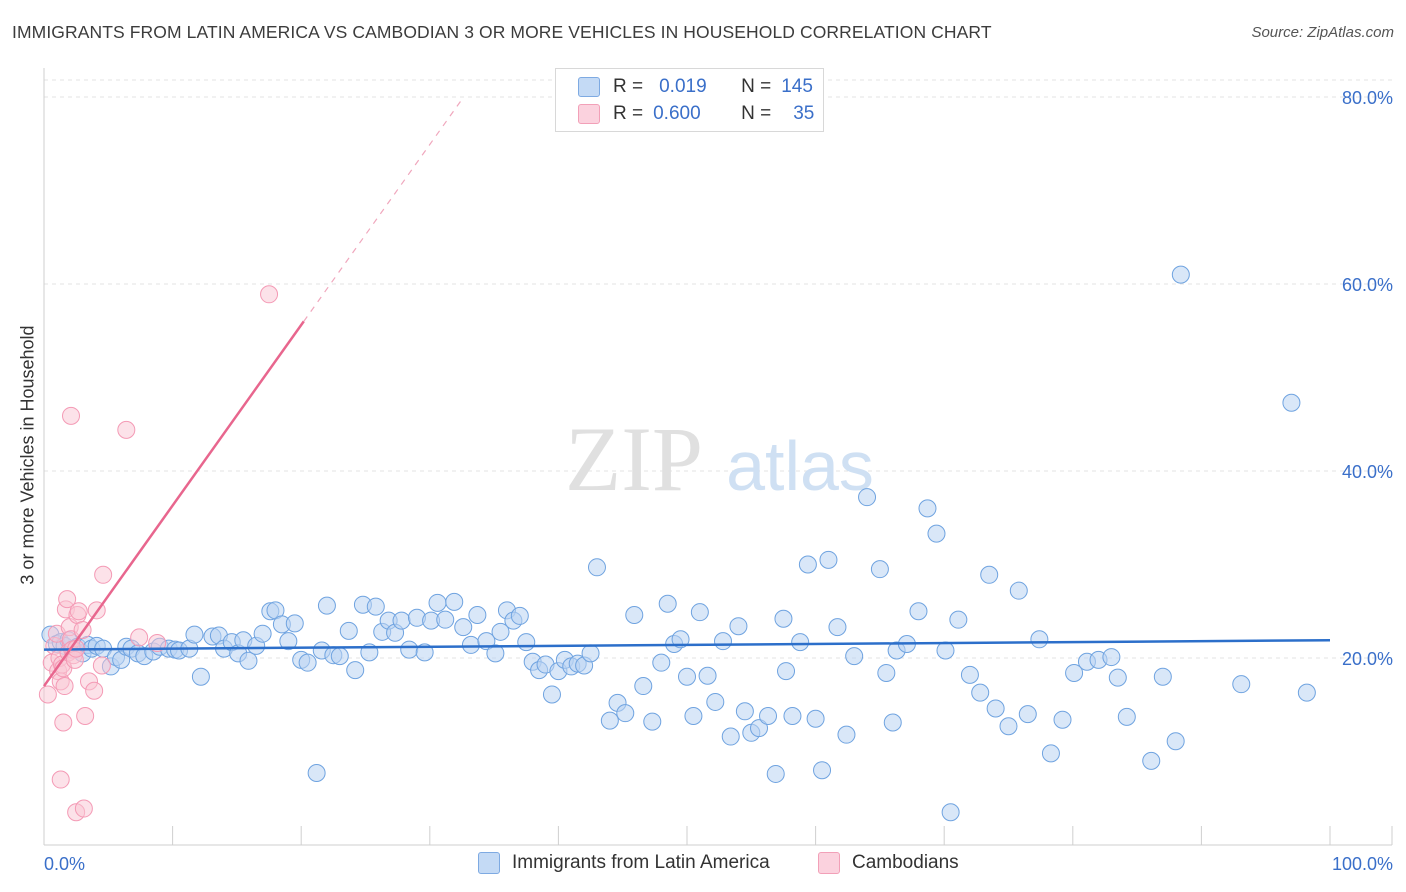 This screenshot has height=892, width=1406. I want to click on series-cambodians, so click(158, 553).